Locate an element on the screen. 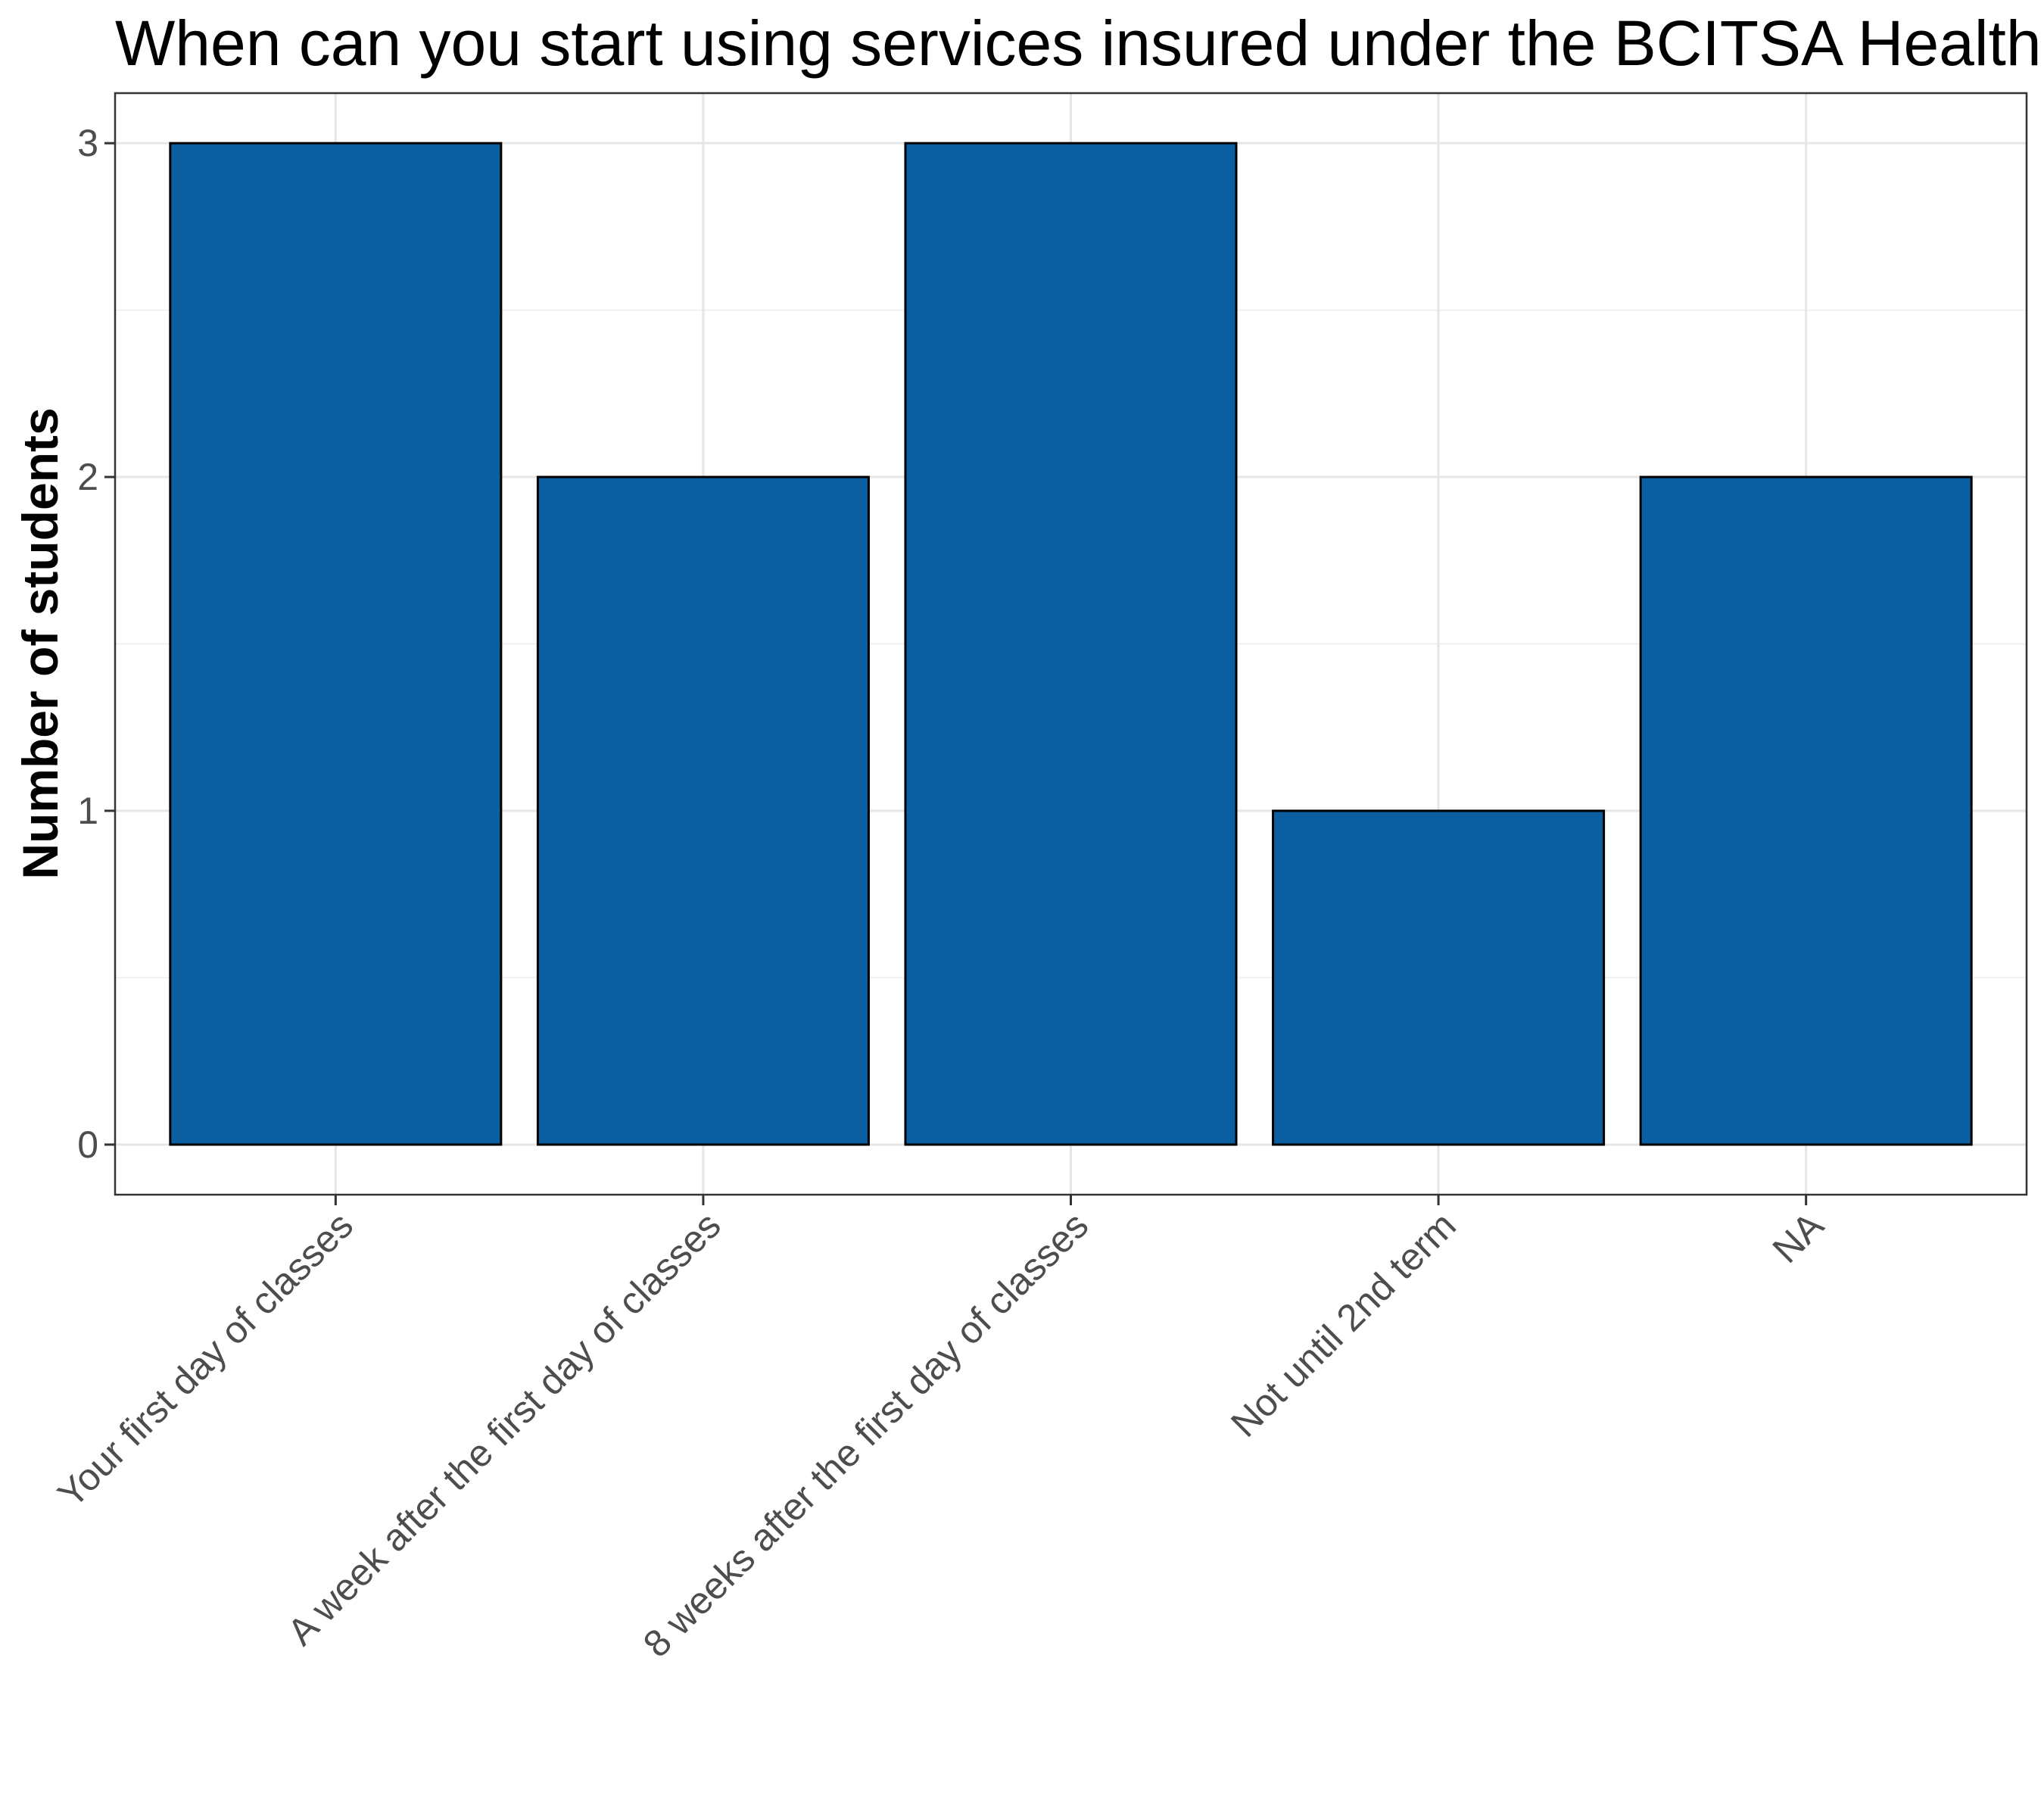 The height and width of the screenshot is (1817, 2044). y-tick-label: 0 is located at coordinates (87, 1145).